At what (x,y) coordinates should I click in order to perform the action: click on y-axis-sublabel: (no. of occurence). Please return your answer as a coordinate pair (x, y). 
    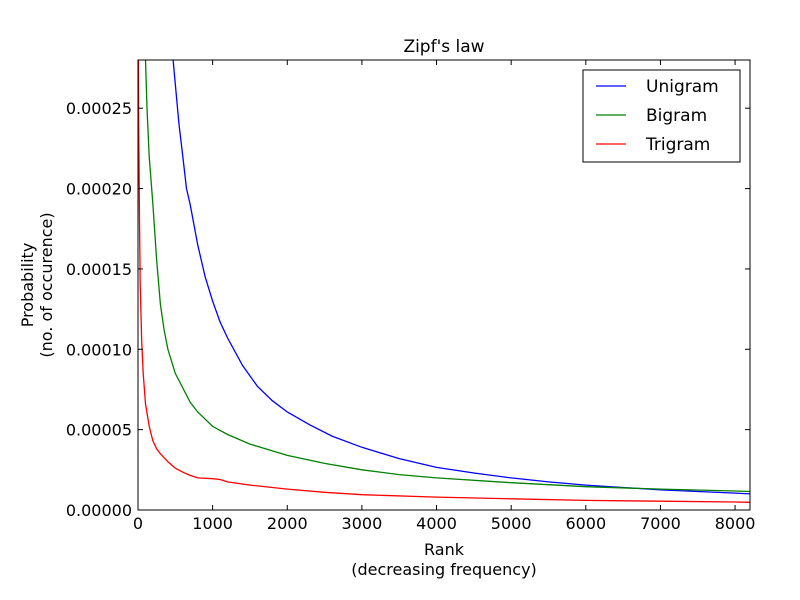
    Looking at the image, I should click on (46, 284).